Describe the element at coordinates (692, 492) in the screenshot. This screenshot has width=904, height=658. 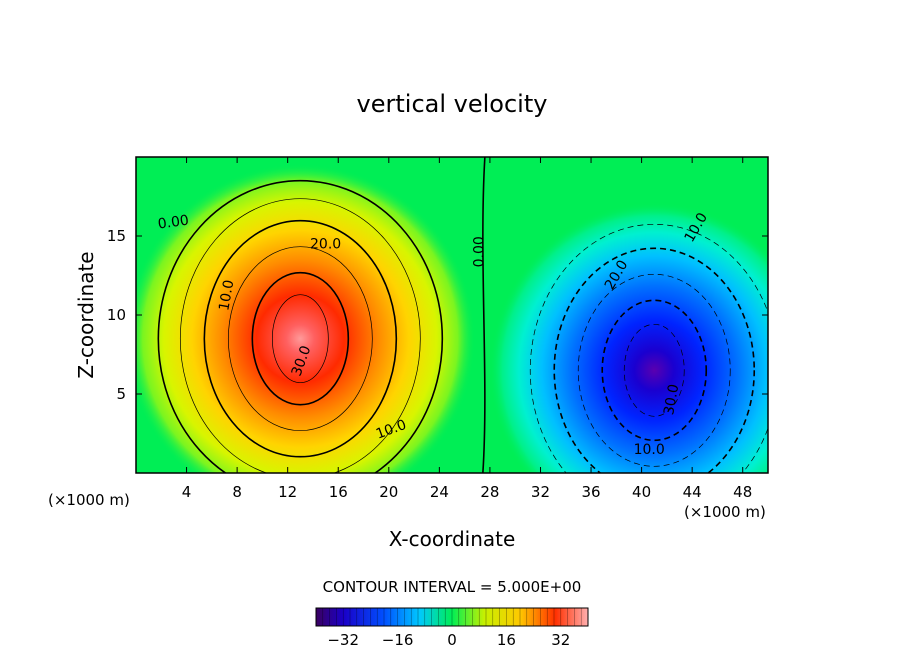
I see `x-tick-label: 44` at that location.